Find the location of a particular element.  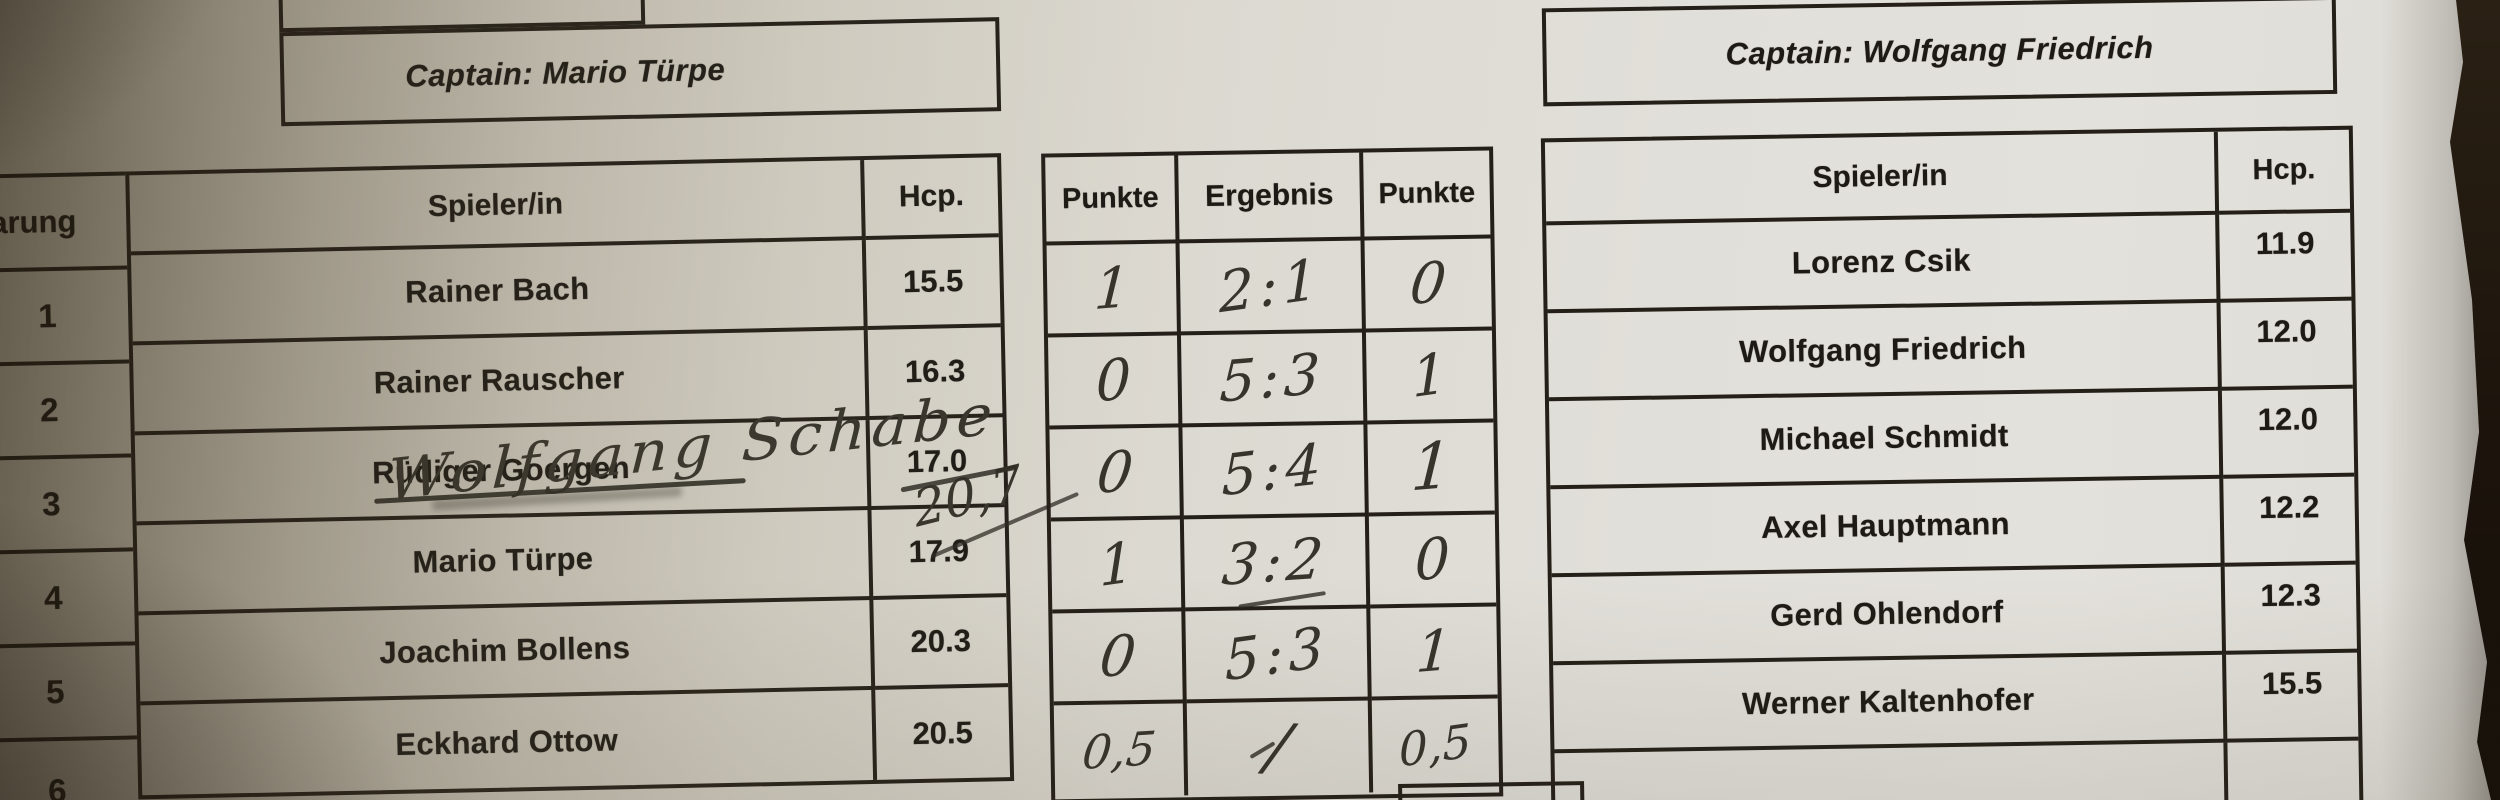

player-hcp: 15.5 is located at coordinates (2292, 697).